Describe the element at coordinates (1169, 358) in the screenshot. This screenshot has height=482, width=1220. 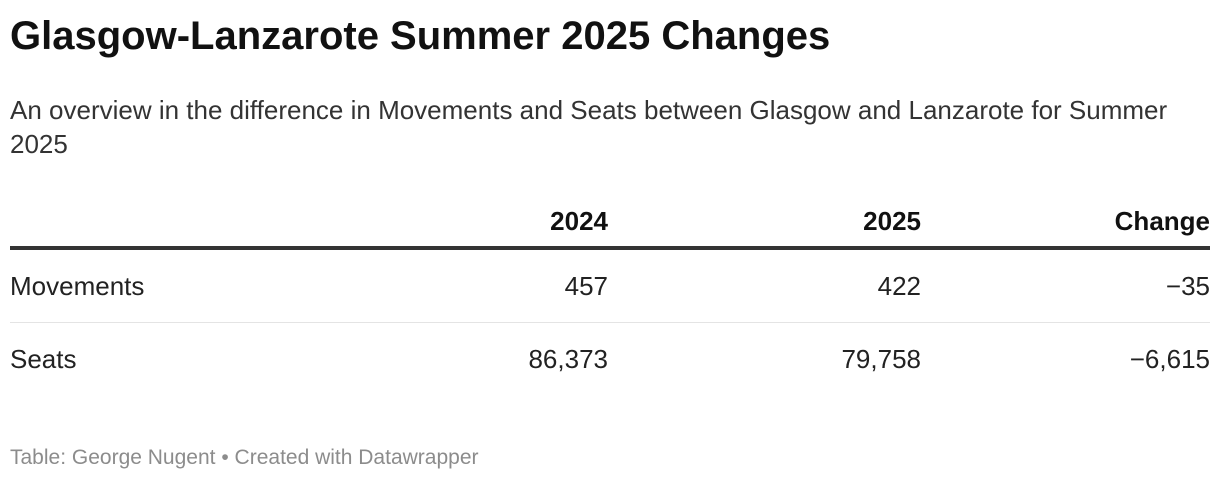
I see `cell-change: −6,615` at that location.